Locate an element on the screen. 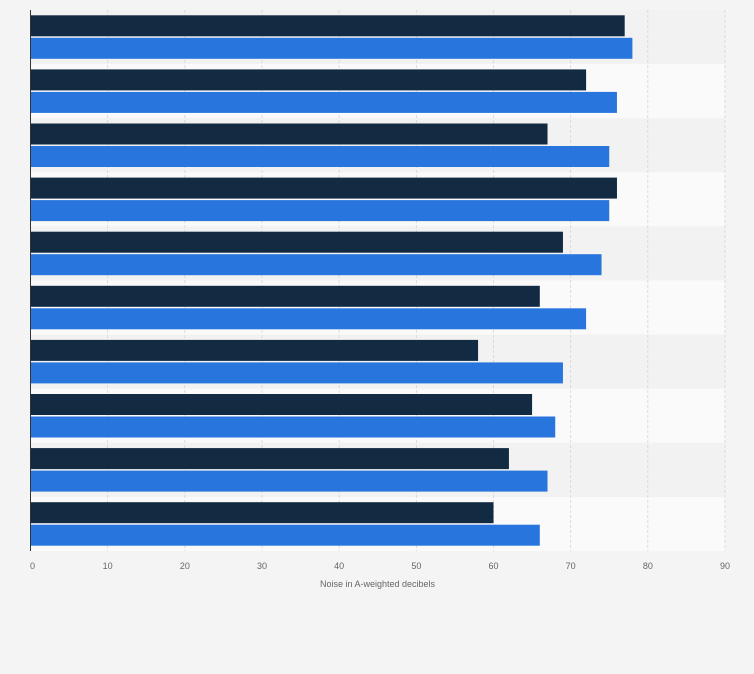  x-tick-label: 60 is located at coordinates (493, 566).